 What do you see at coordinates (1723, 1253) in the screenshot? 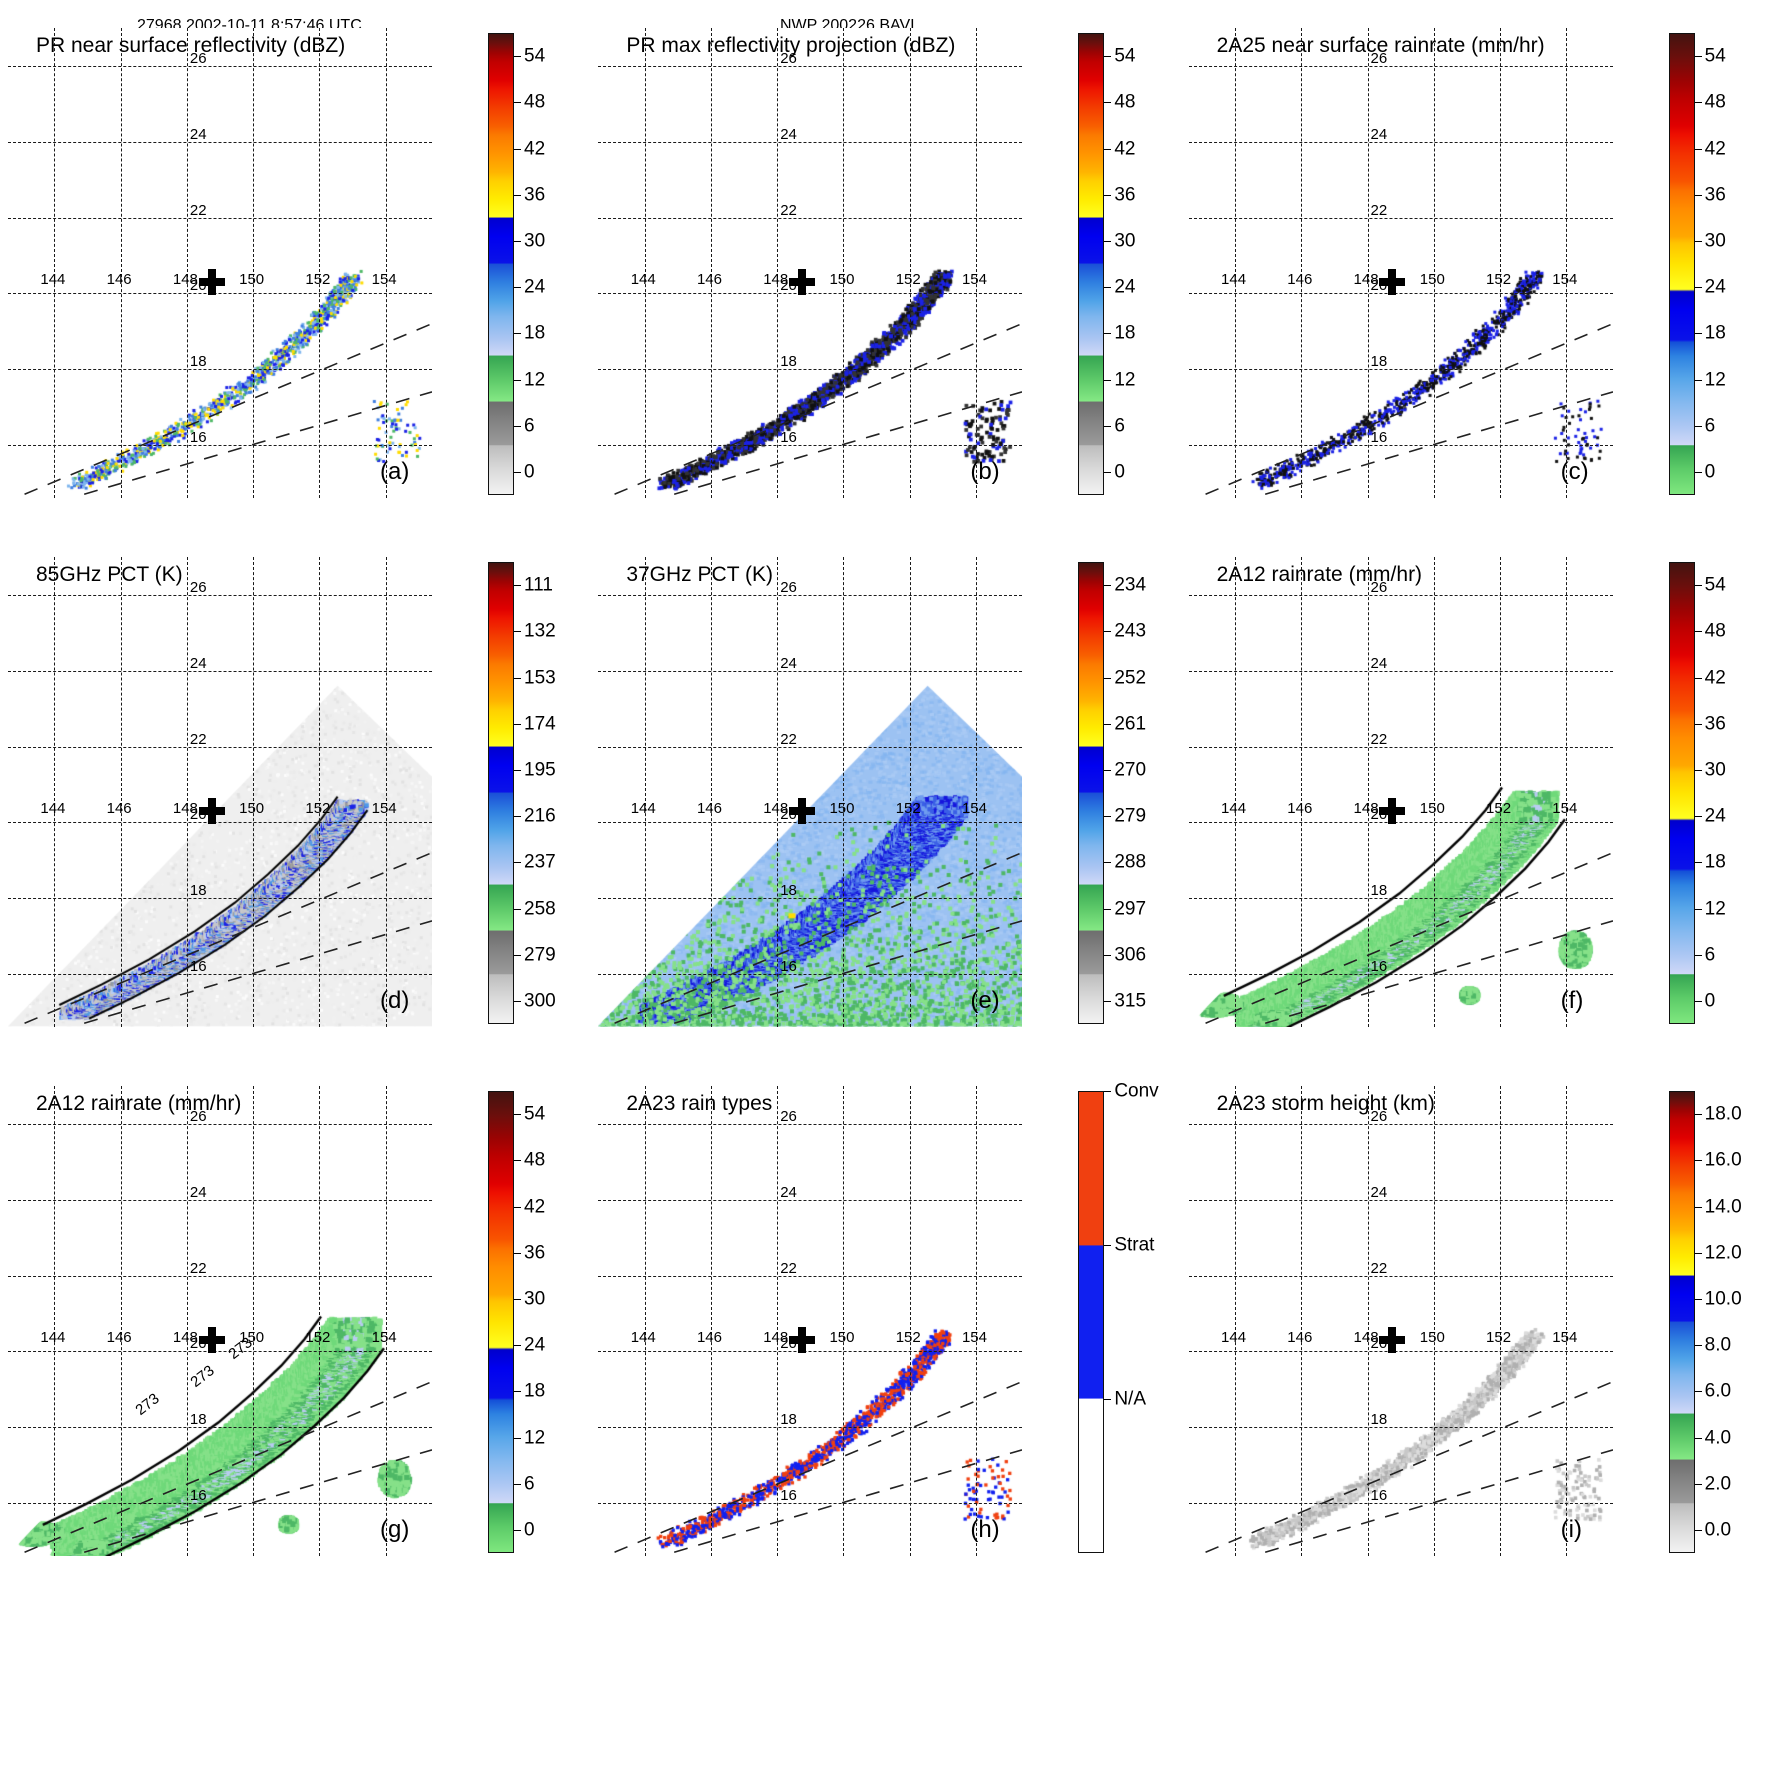
I see `colorbar-tick-label: 12.0` at bounding box center [1723, 1253].